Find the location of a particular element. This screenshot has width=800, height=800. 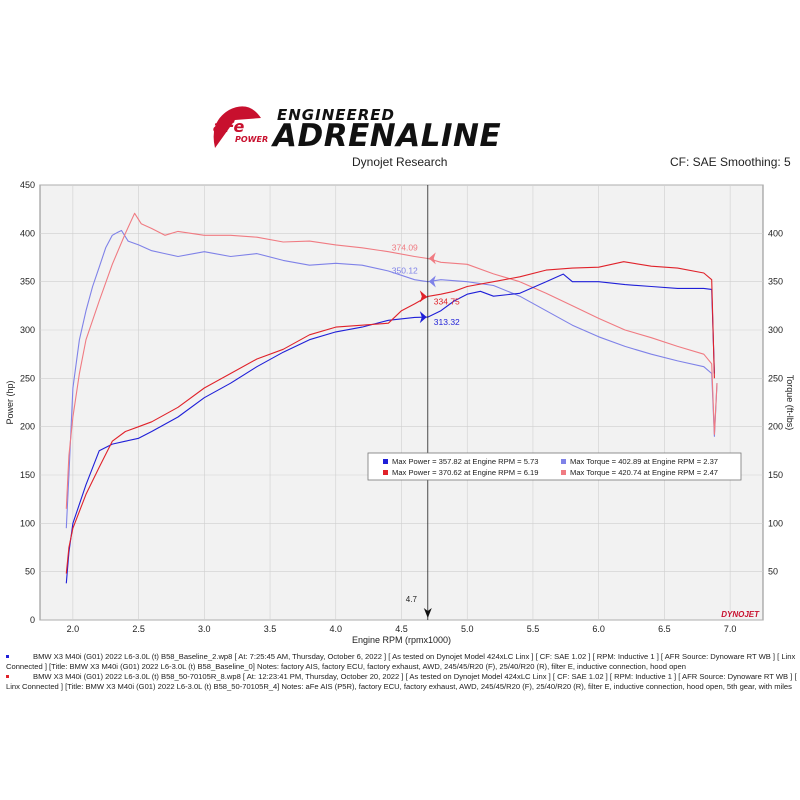

y2-tick-label: 200 is located at coordinates (775, 427).